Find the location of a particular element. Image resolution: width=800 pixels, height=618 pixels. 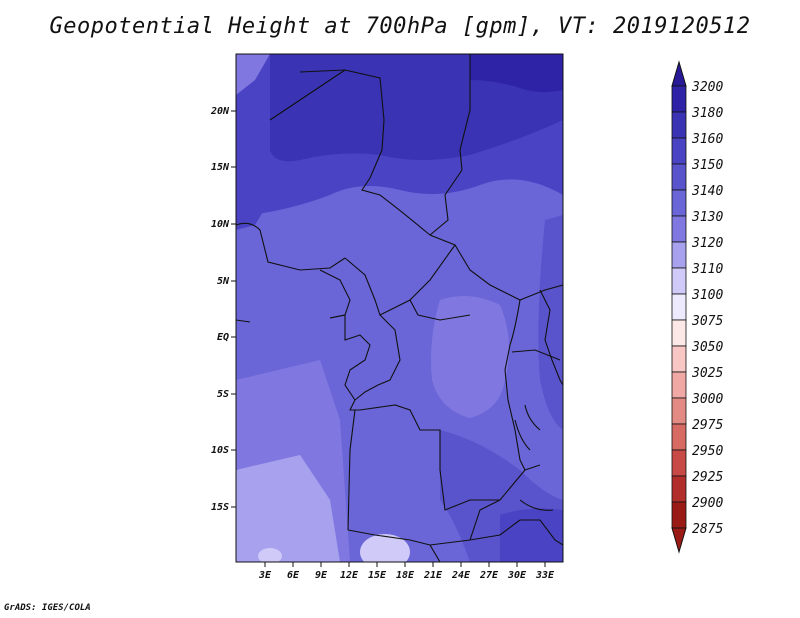

lat-axis is located at coordinates (233, 309).